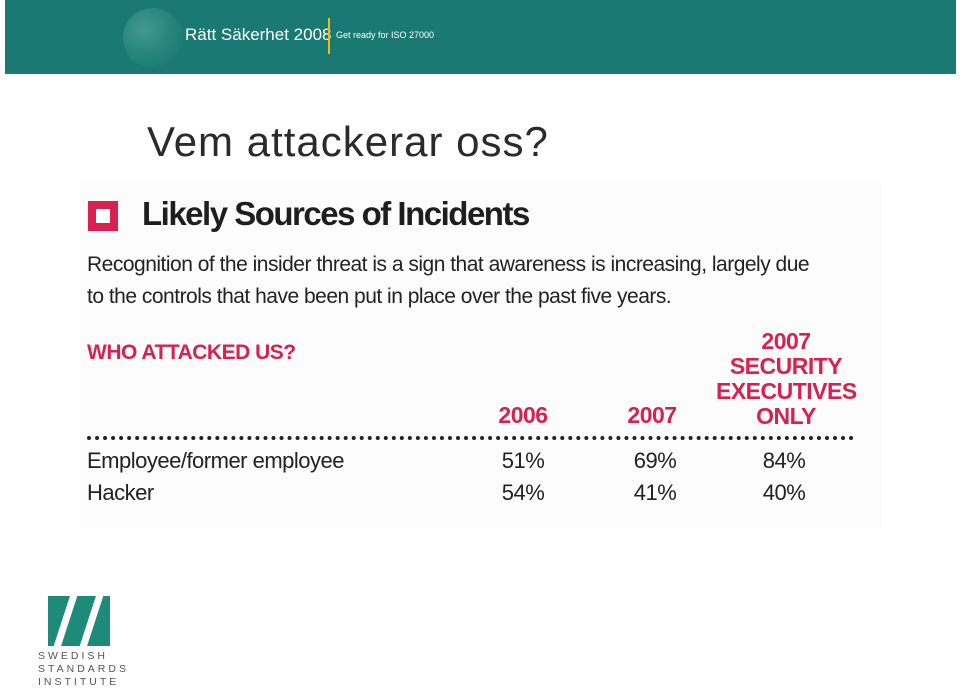 This screenshot has height=691, width=960. I want to click on figure-heading: Likely Sources of Incidents, so click(336, 213).